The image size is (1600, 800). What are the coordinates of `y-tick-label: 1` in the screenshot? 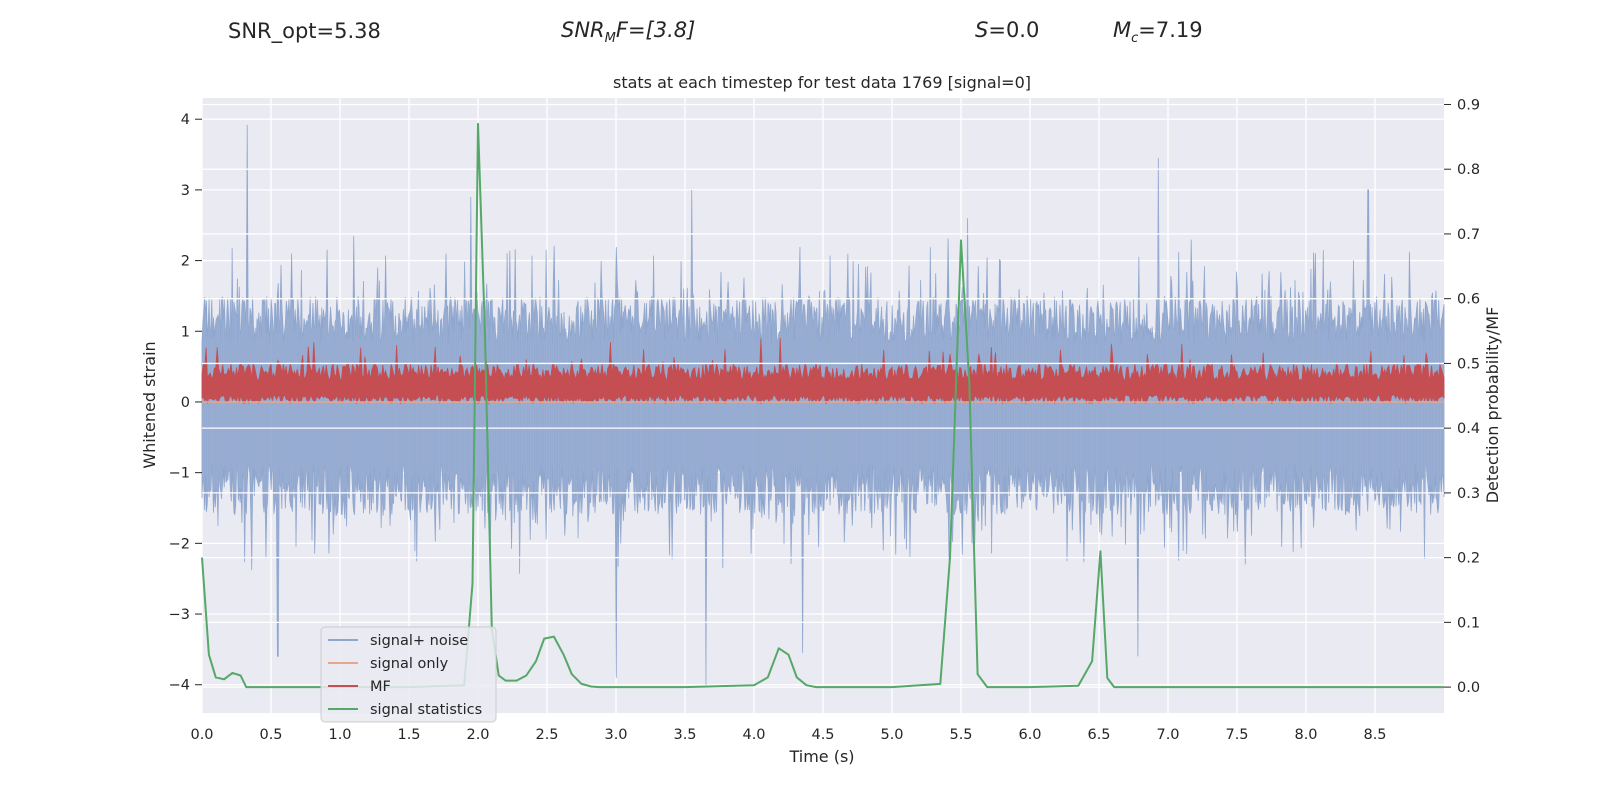 It's located at (185, 332).